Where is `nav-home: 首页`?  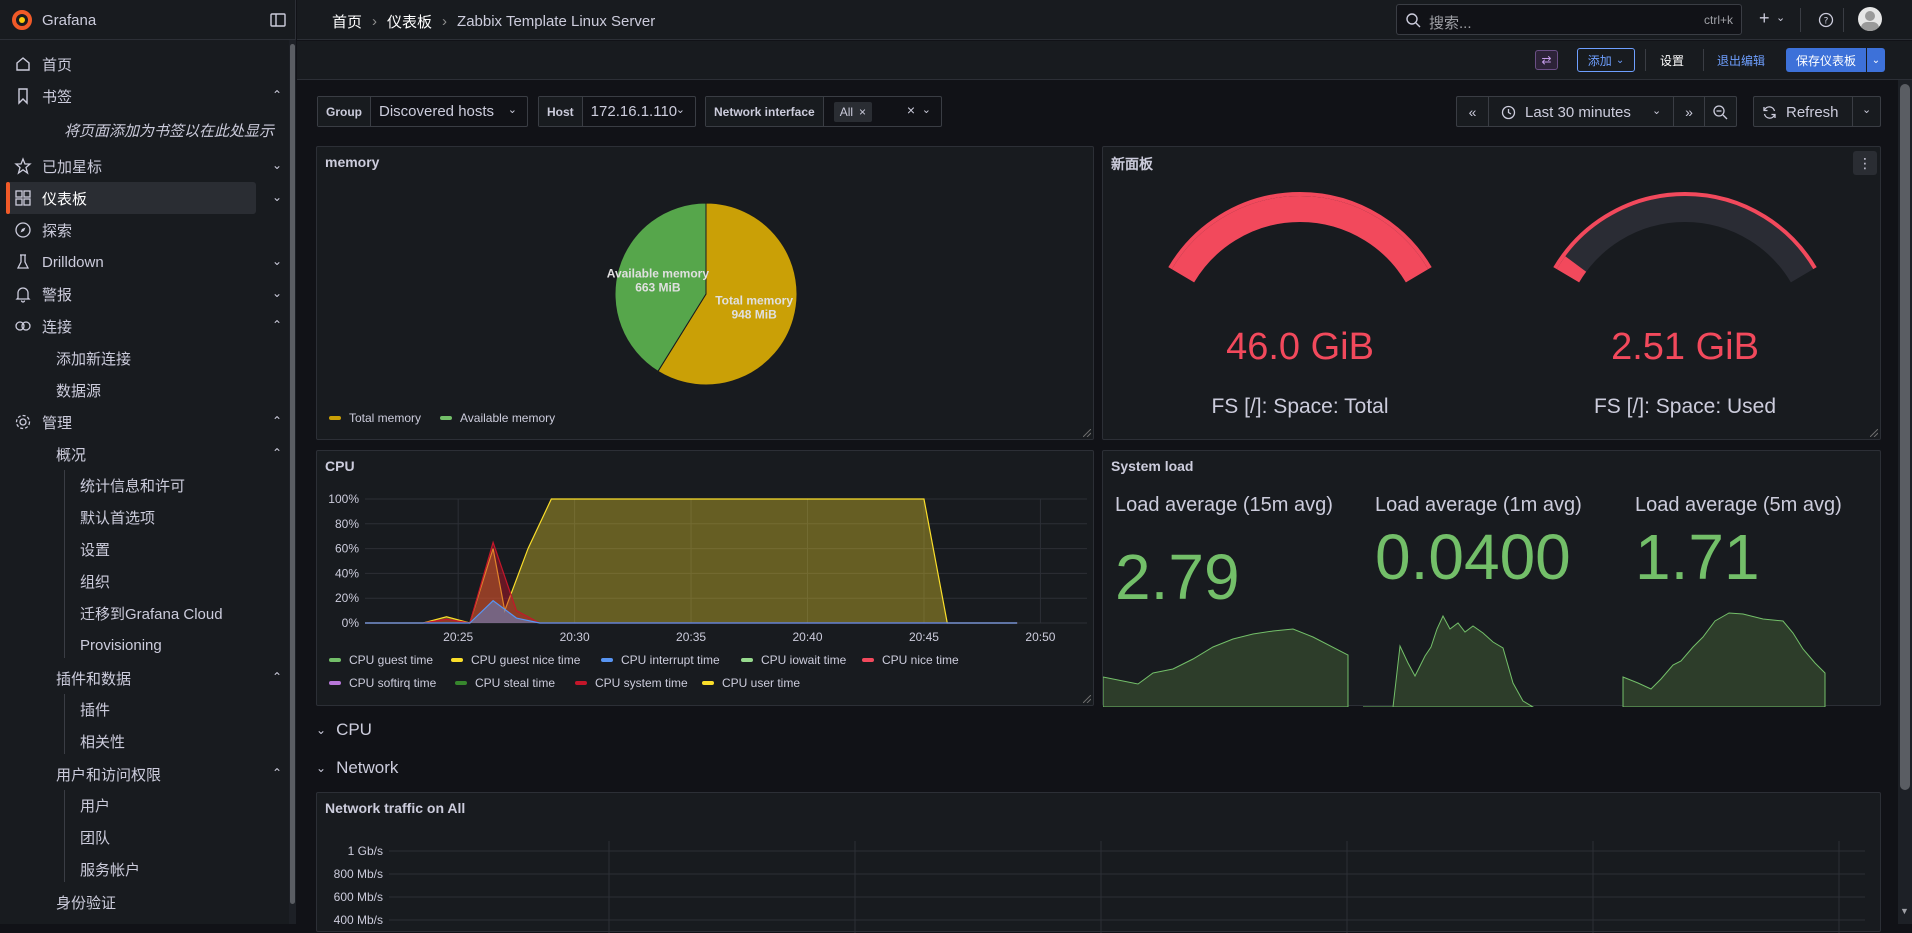 nav-home: 首页 is located at coordinates (148, 64).